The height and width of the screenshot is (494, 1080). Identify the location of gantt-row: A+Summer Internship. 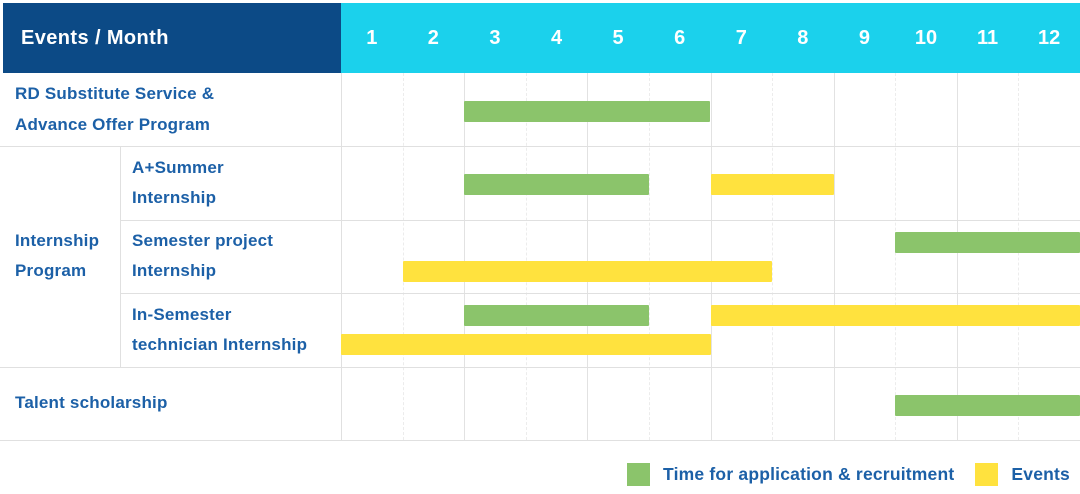
(540, 182).